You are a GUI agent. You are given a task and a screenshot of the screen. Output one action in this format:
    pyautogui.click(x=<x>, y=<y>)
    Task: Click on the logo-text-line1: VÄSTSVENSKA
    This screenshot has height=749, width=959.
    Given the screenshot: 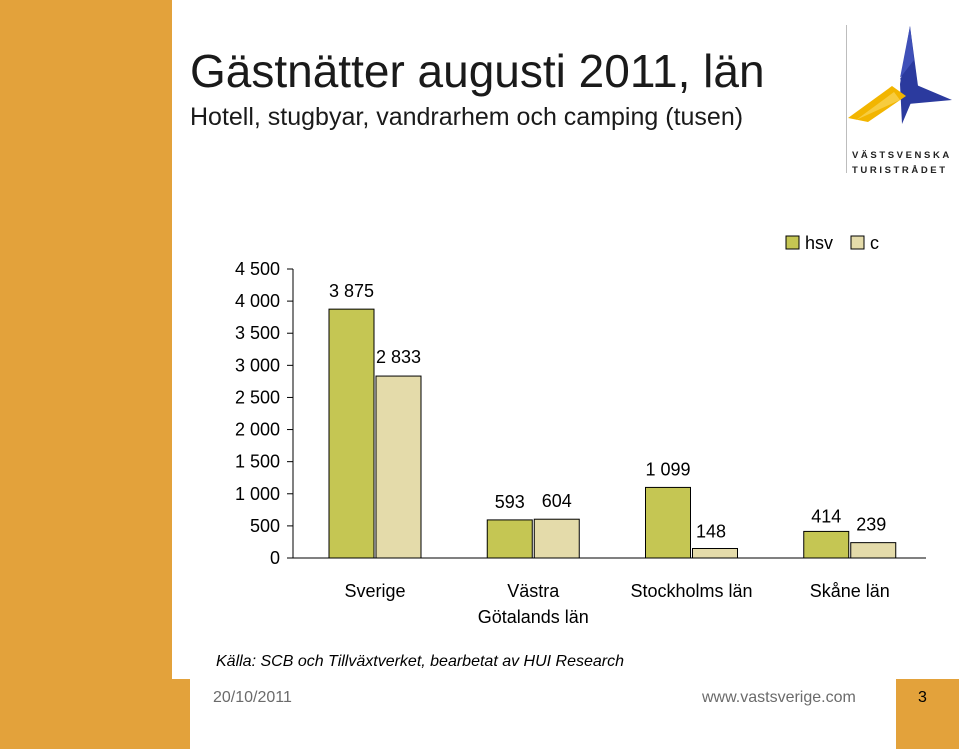 What is the action you would take?
    pyautogui.click(x=902, y=155)
    